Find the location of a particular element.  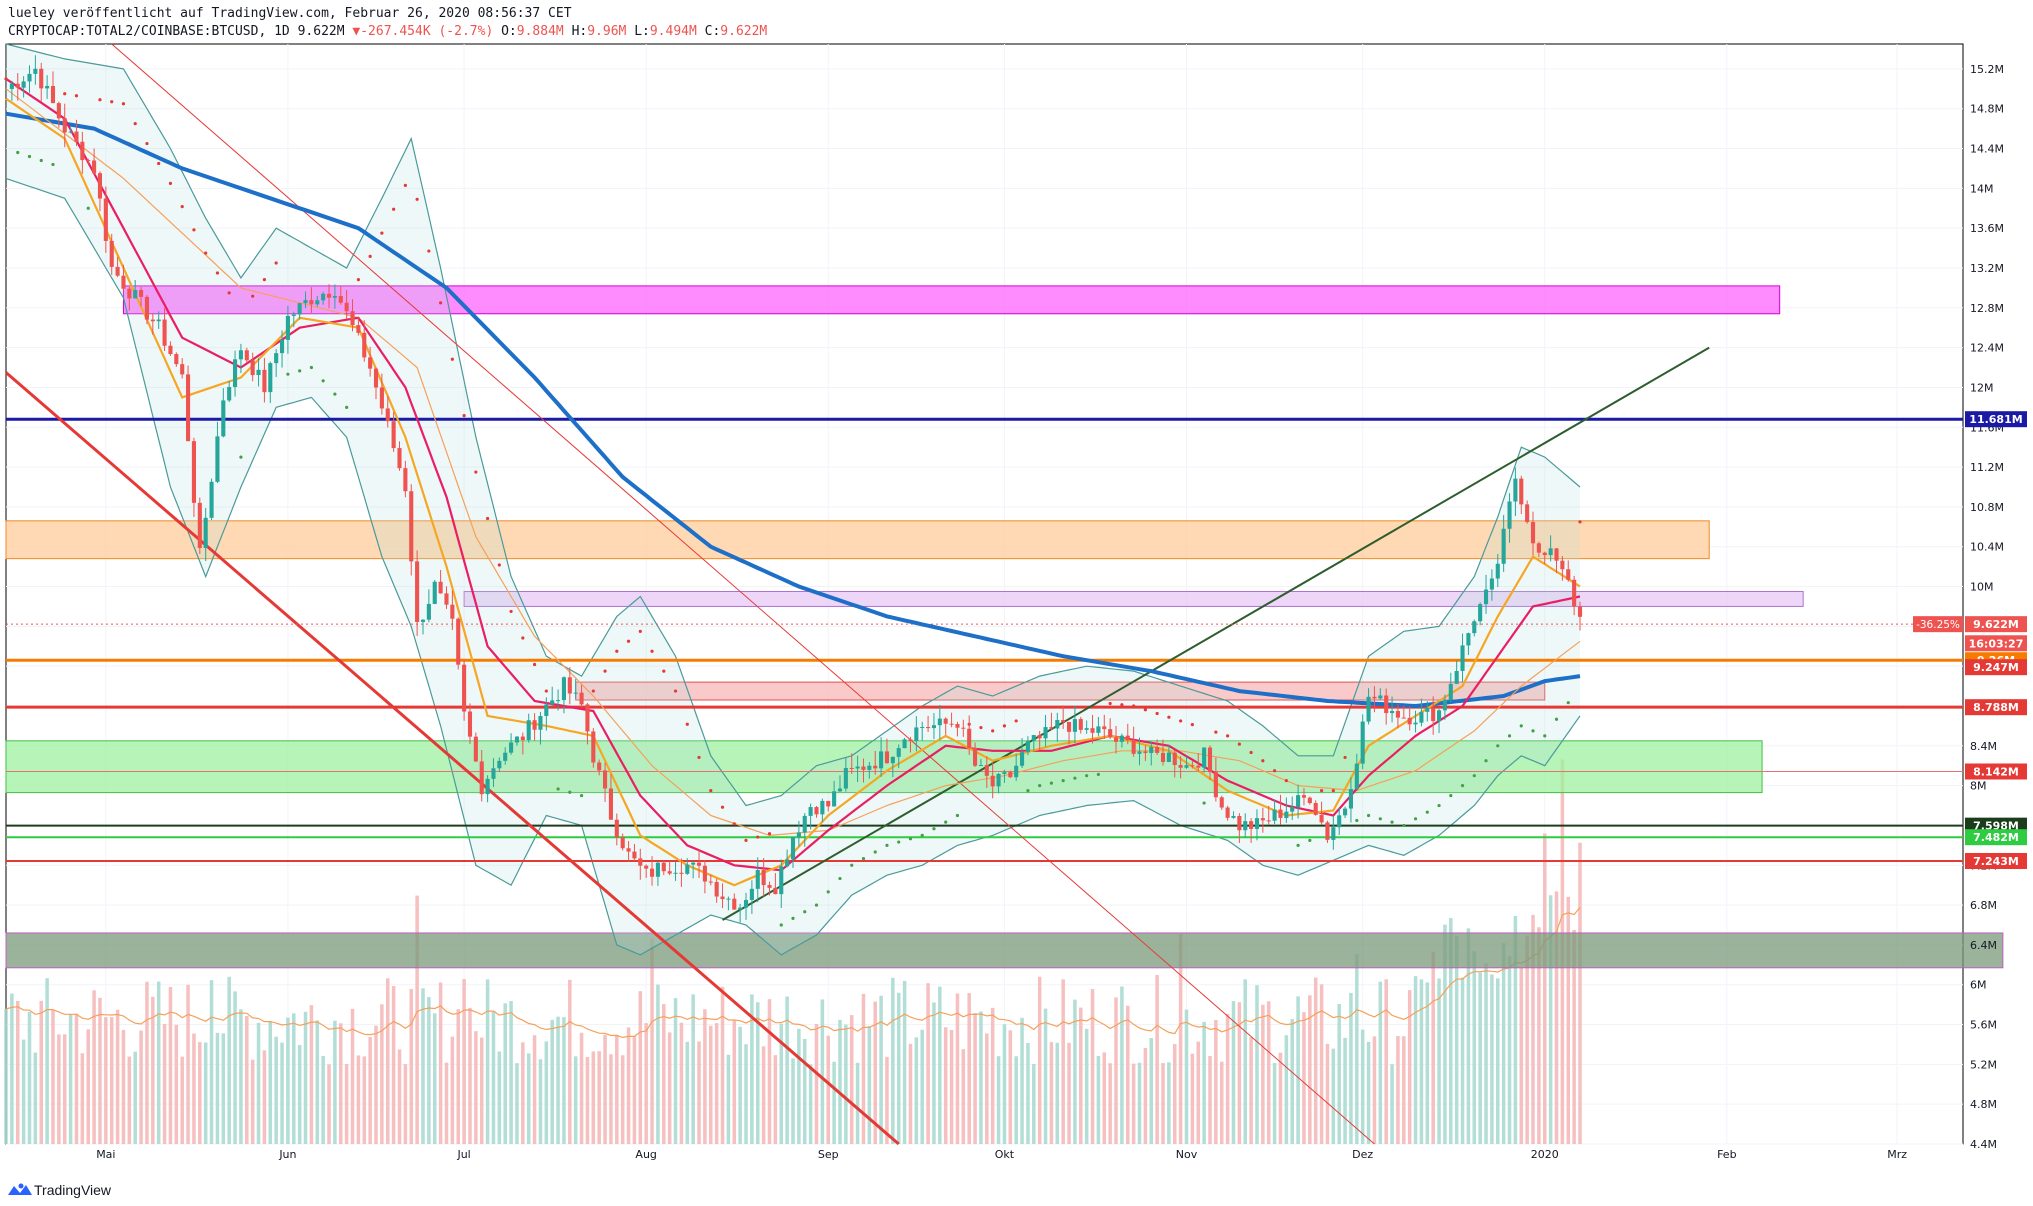

time-axis: MaiJunJulAugSepOktNovDez2020FebMrzAprMai is located at coordinates (1001, 1154).